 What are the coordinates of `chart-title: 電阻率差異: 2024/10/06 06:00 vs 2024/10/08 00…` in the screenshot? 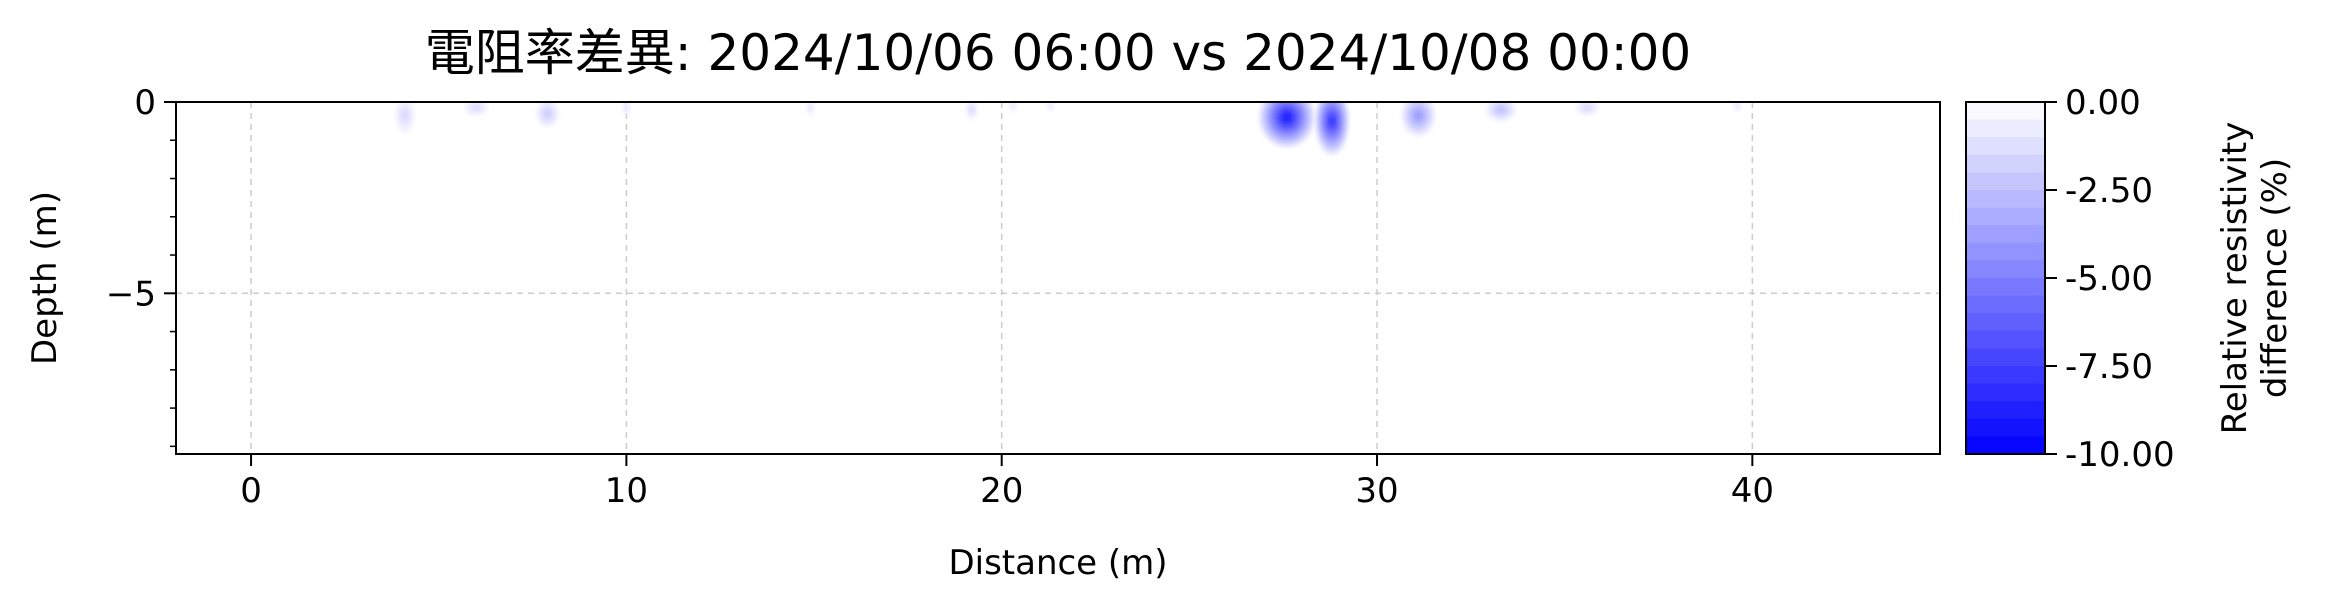 It's located at (1058, 53).